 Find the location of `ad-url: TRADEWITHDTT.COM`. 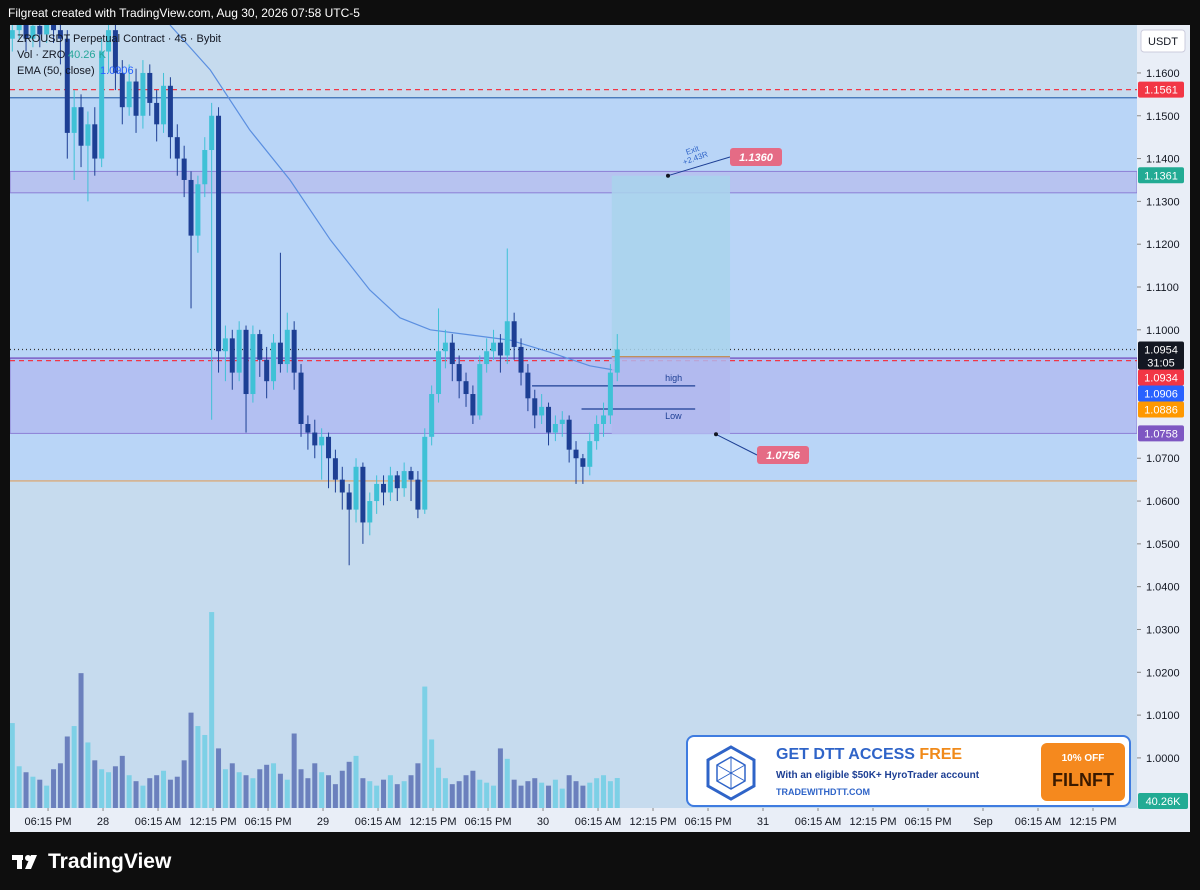

ad-url: TRADEWITHDTT.COM is located at coordinates (823, 792).